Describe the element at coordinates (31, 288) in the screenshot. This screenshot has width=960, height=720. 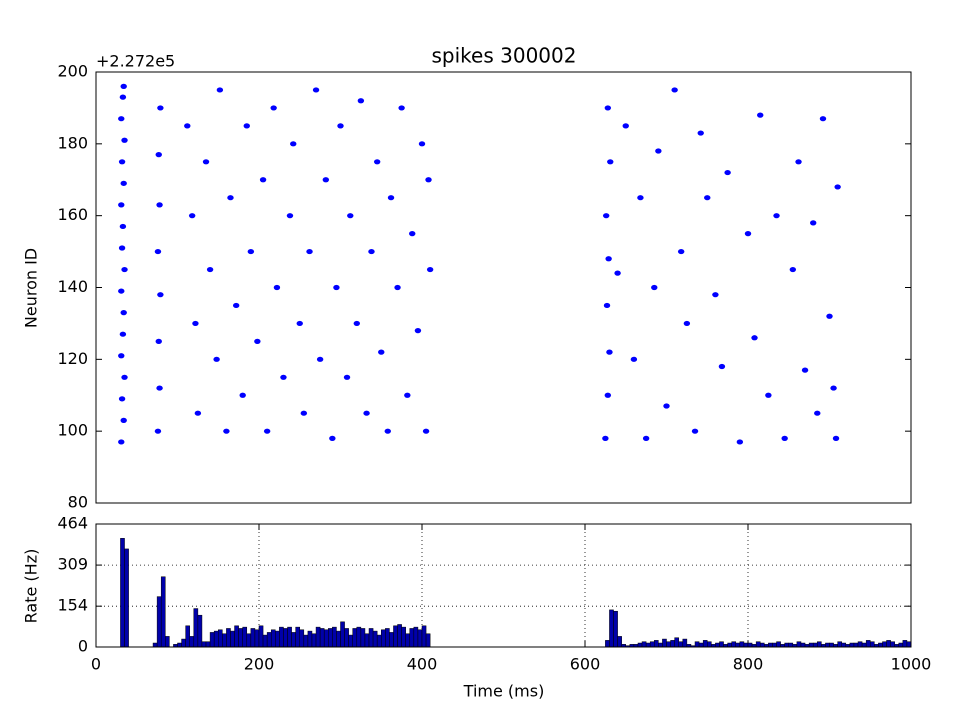
I see `y-axis-label: Neuron ID` at that location.